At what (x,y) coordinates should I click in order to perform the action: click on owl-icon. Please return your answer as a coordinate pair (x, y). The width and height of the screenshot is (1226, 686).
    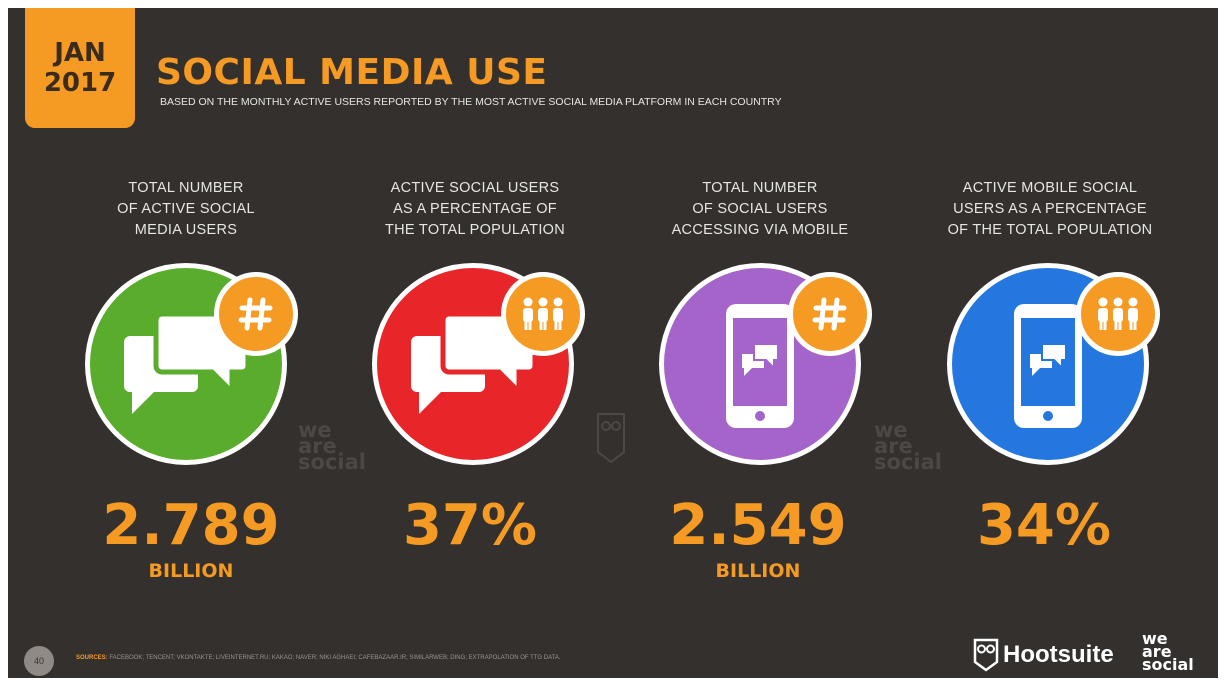
    Looking at the image, I should click on (986, 655).